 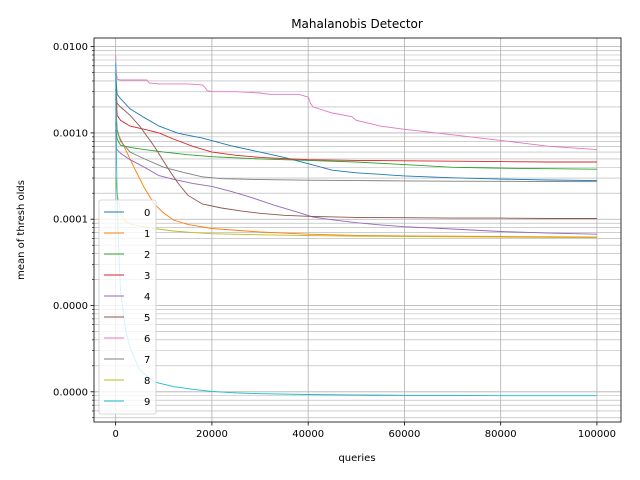 What do you see at coordinates (147, 213) in the screenshot?
I see `legend-label-0: 0` at bounding box center [147, 213].